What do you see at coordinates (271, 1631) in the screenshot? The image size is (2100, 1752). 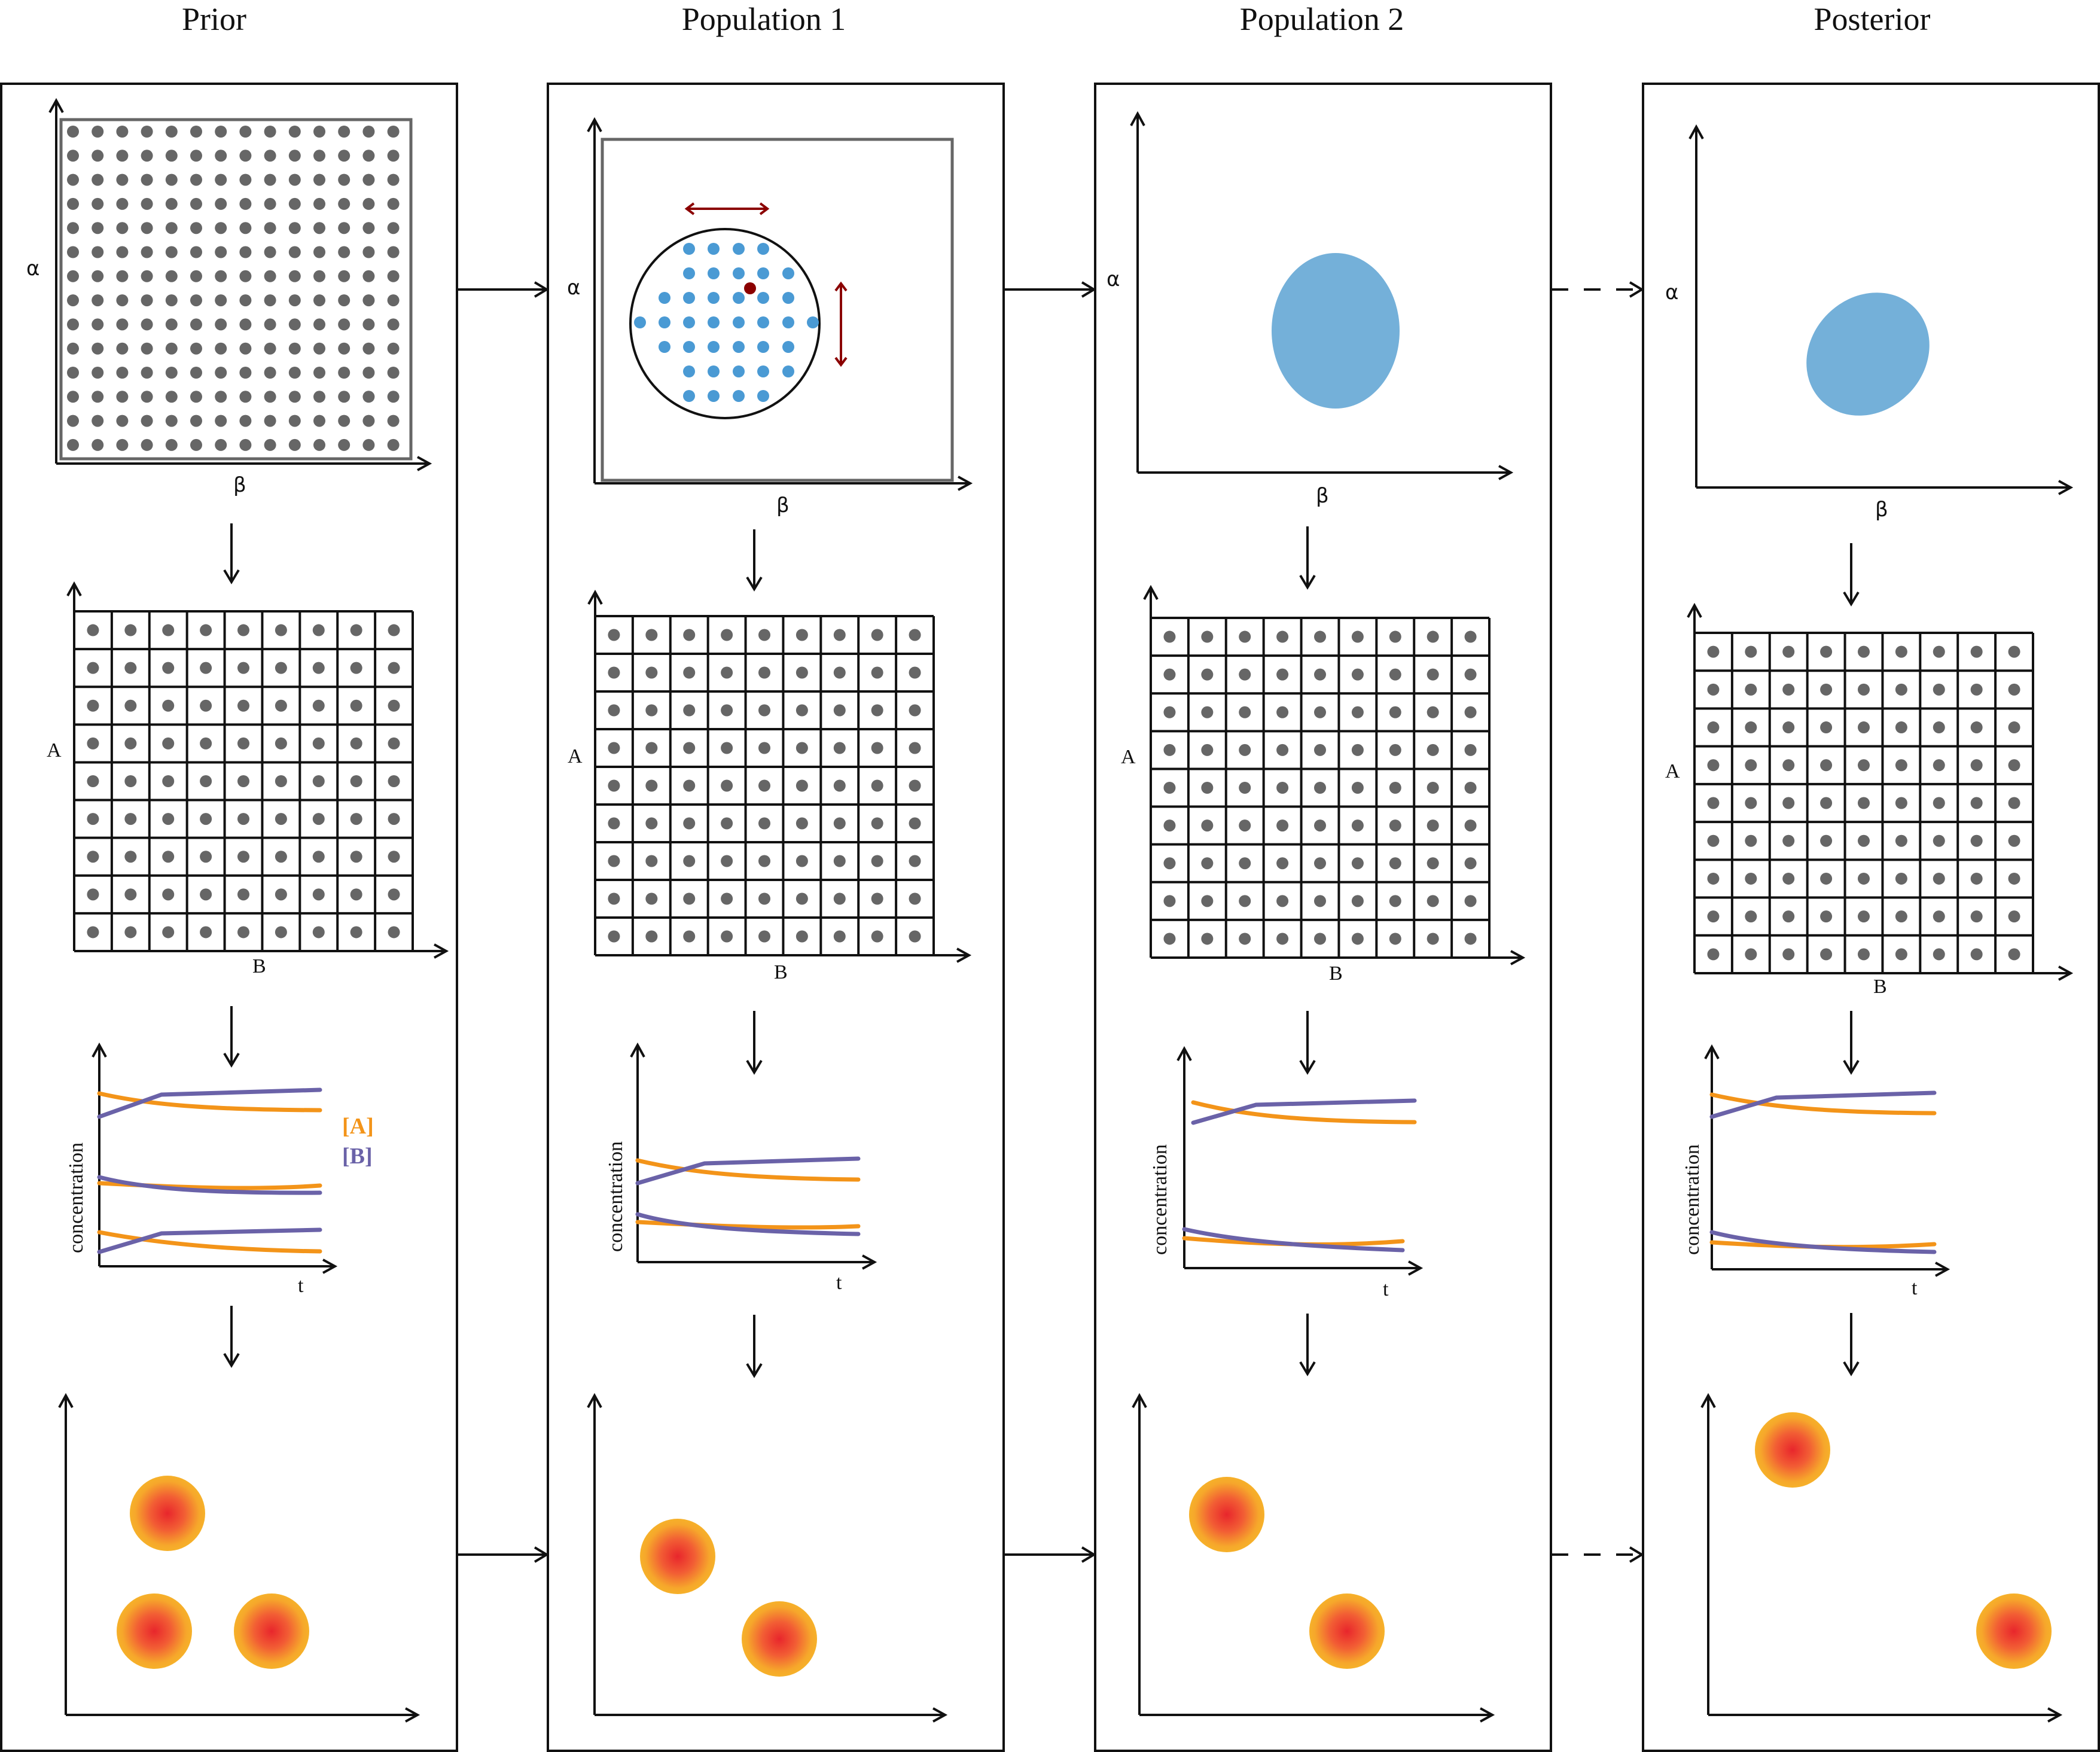 I see `prior-cell-spot` at bounding box center [271, 1631].